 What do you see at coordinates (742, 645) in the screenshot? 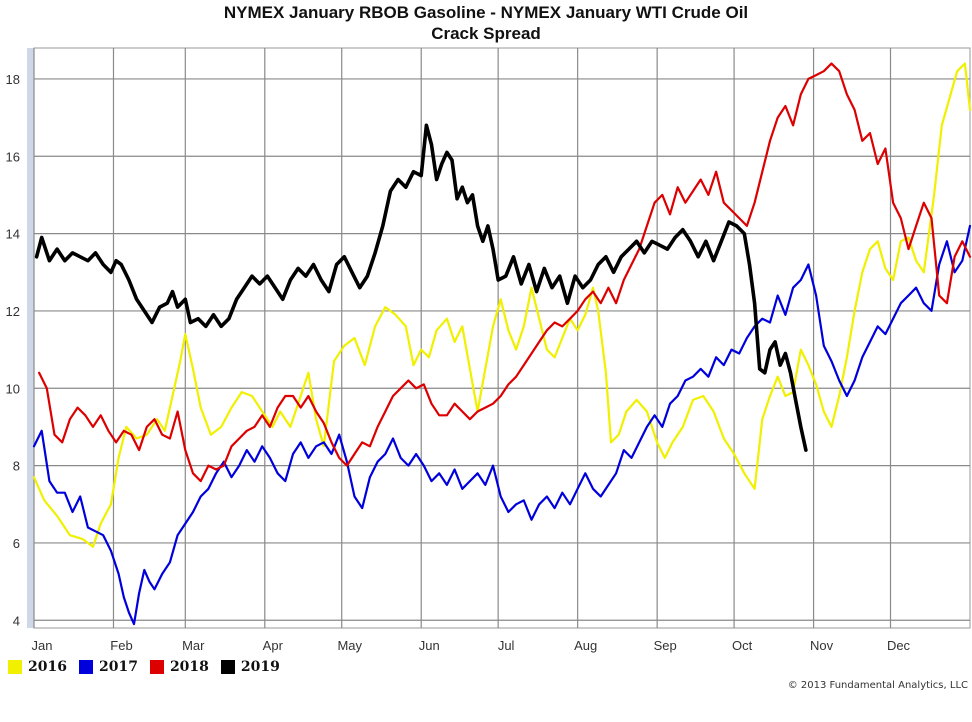
I see `x-tick-label: Oct` at bounding box center [742, 645].